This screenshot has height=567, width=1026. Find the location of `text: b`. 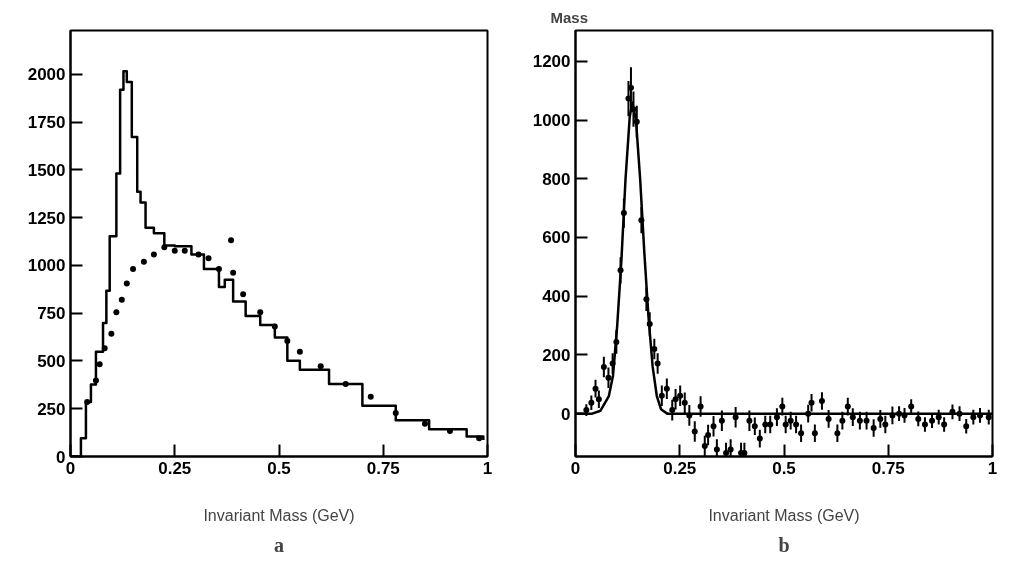

text: b is located at coordinates (784, 544).